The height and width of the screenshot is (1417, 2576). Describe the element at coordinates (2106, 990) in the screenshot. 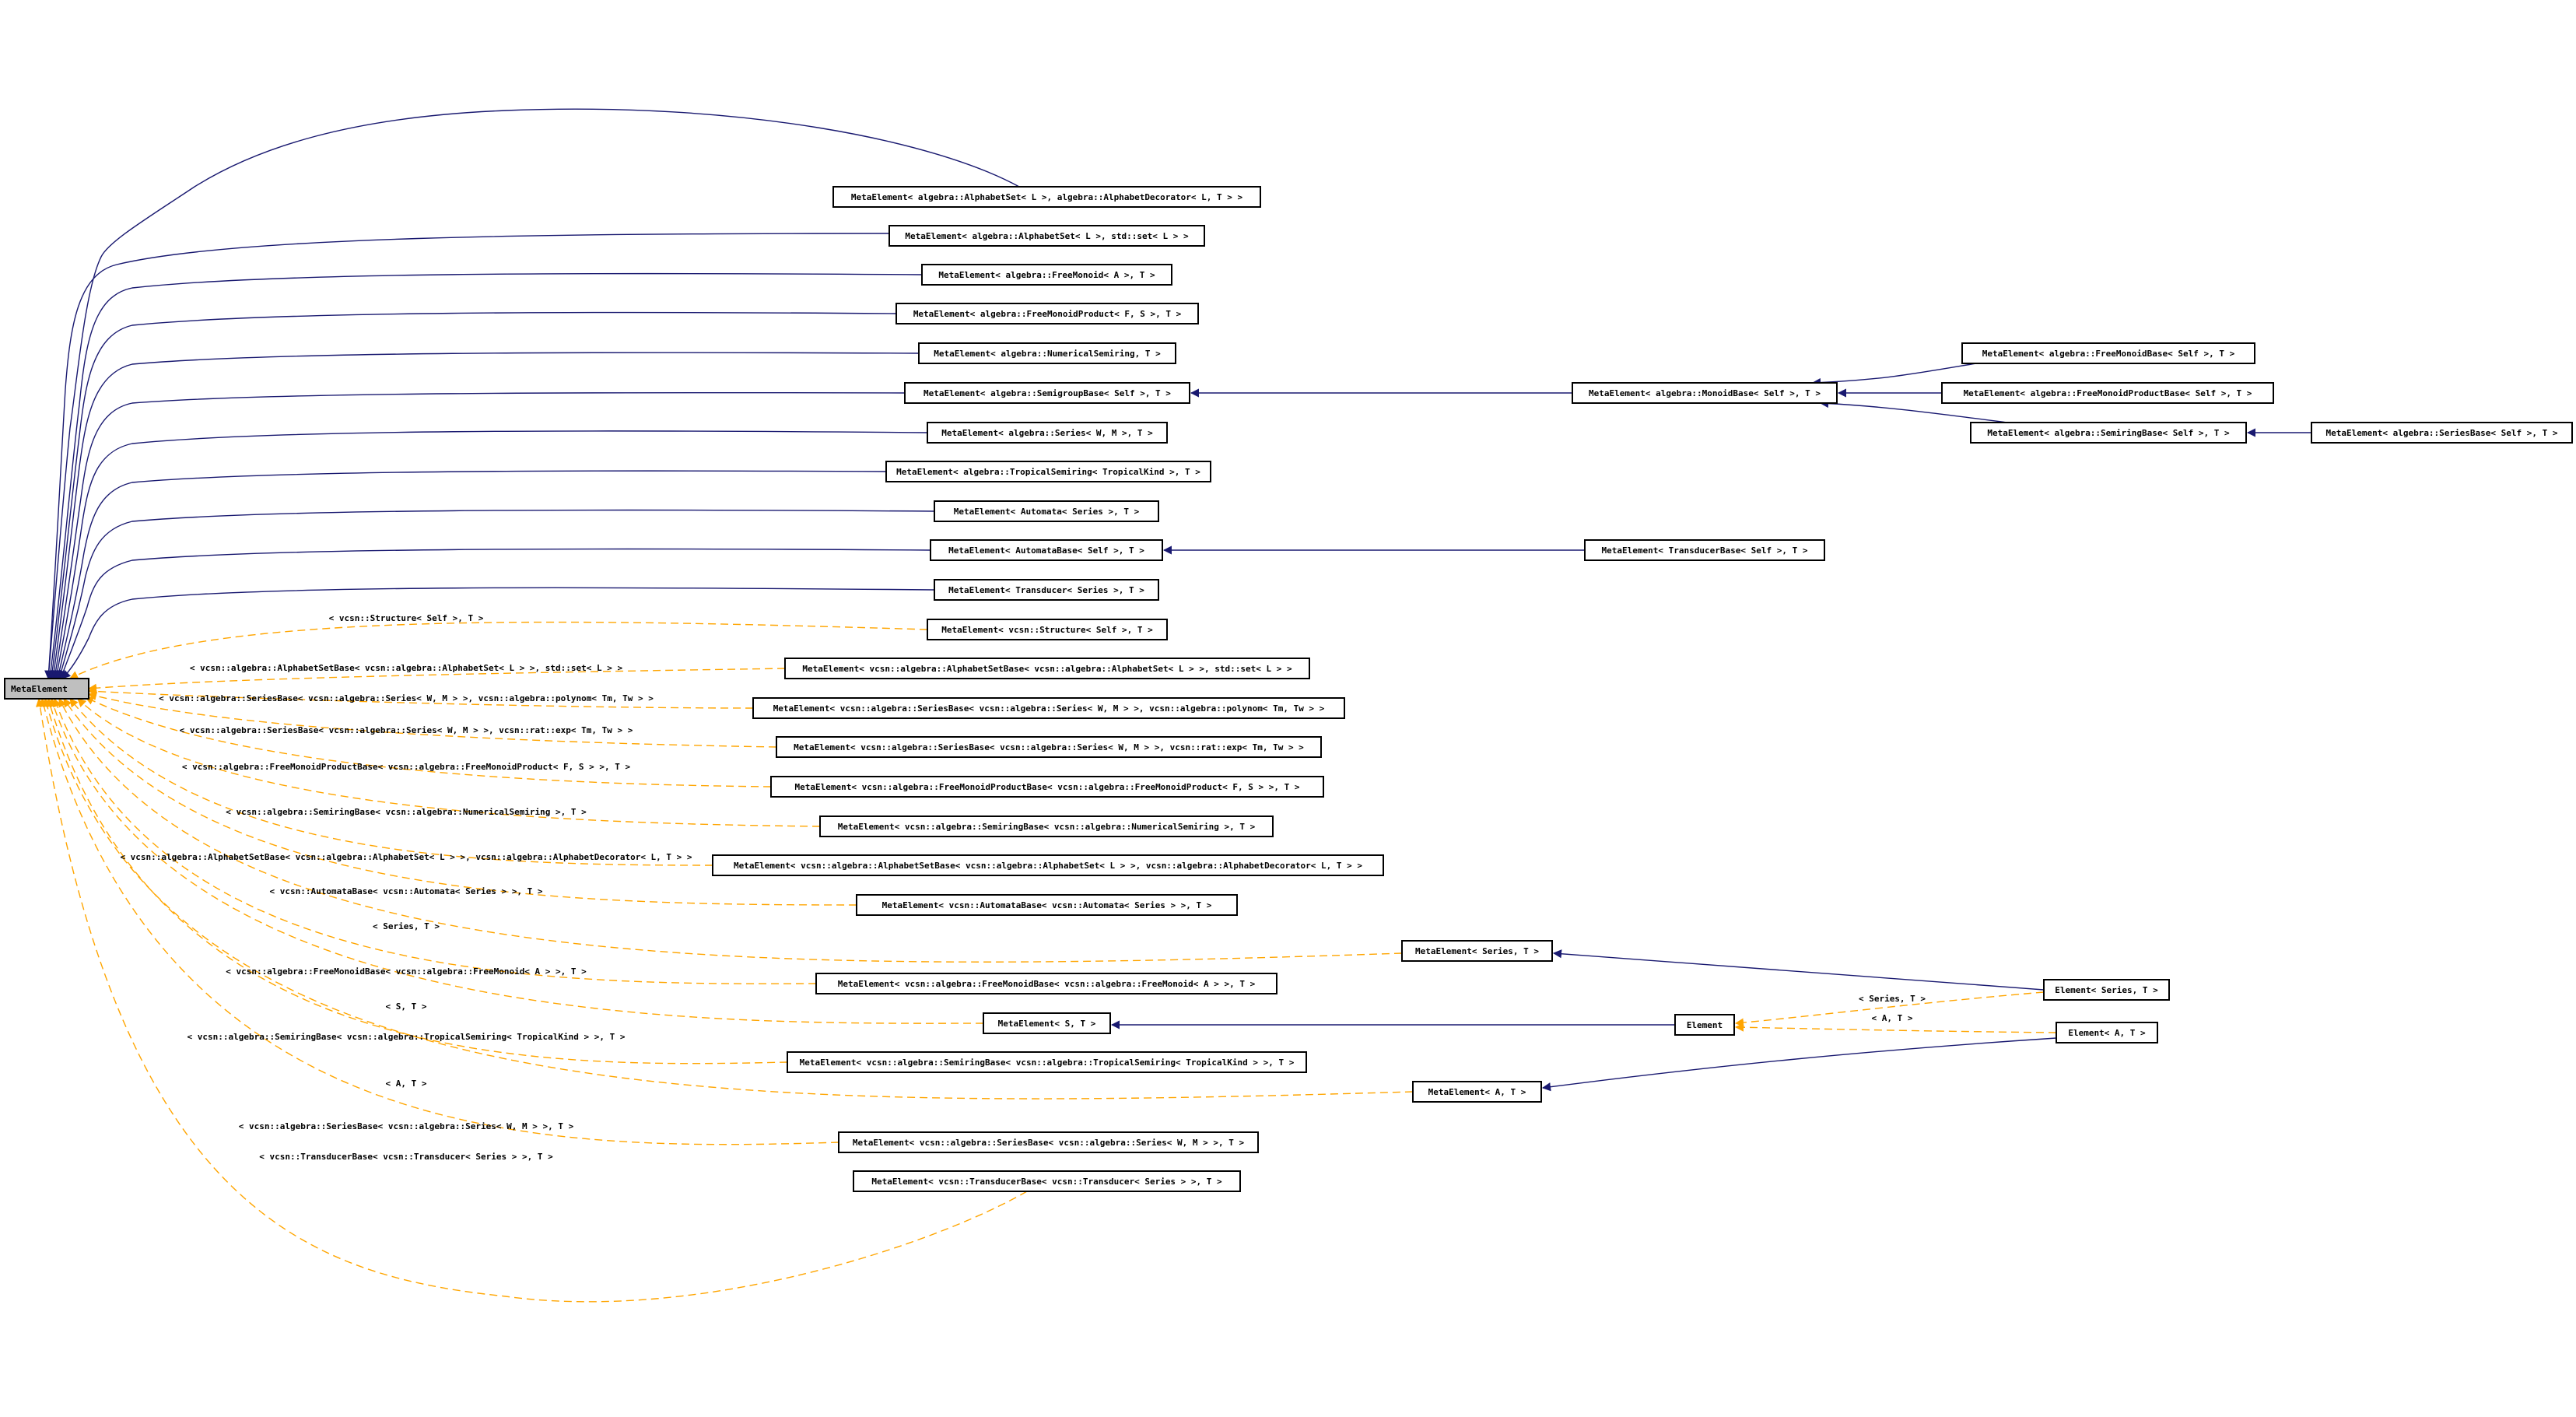

I see `node-e1: Element< Series, T >` at that location.